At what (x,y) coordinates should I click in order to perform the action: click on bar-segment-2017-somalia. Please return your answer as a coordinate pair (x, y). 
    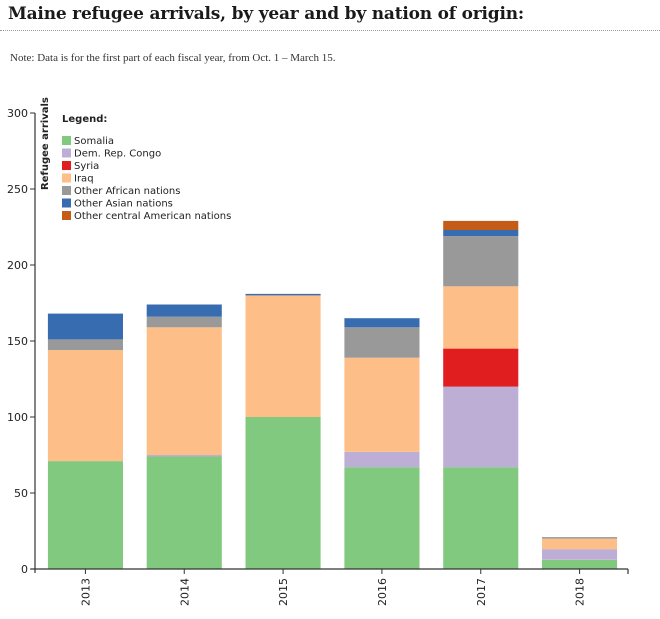
    Looking at the image, I should click on (481, 518).